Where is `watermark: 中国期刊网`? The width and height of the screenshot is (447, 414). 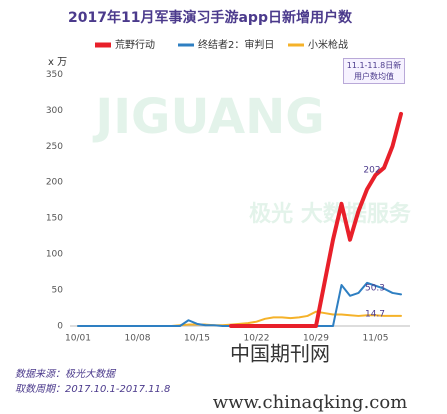
watermark: 中国期刊网 is located at coordinates (280, 354).